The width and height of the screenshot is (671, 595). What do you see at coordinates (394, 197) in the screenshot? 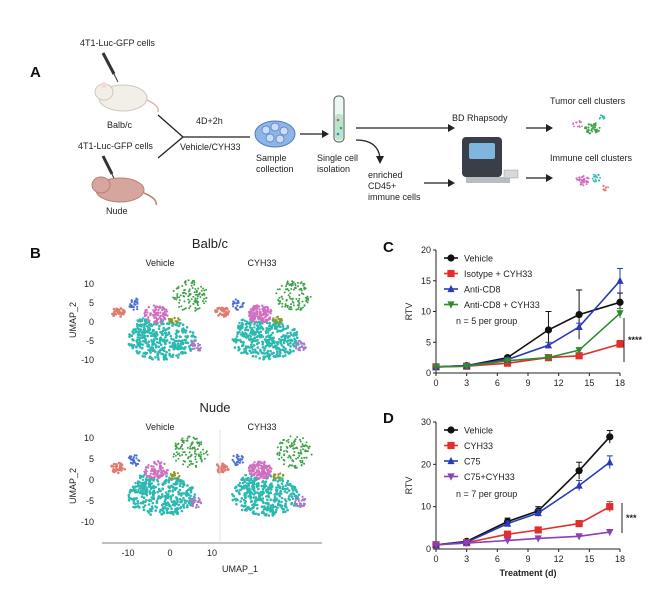
I see `enriched-label-3: immune cells` at bounding box center [394, 197].